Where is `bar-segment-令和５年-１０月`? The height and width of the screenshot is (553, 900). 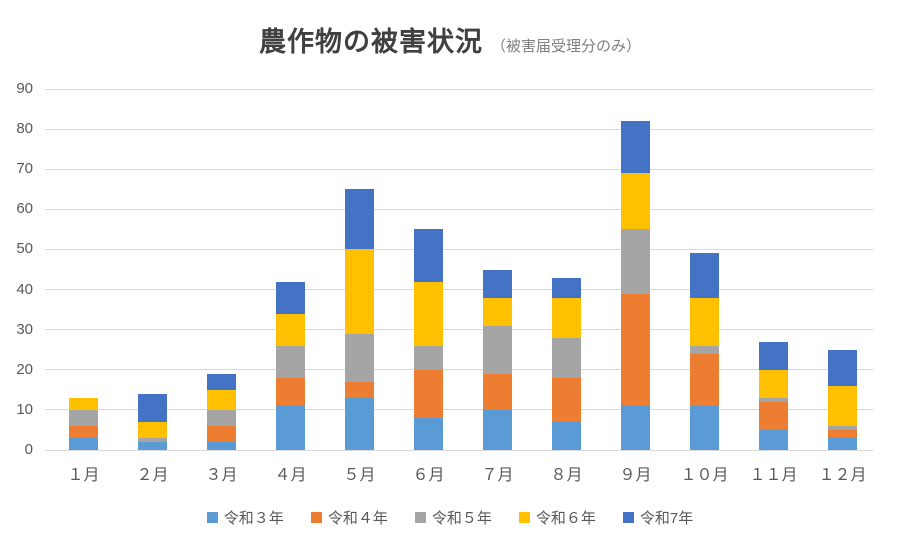 bar-segment-令和５年-１０月 is located at coordinates (704, 349).